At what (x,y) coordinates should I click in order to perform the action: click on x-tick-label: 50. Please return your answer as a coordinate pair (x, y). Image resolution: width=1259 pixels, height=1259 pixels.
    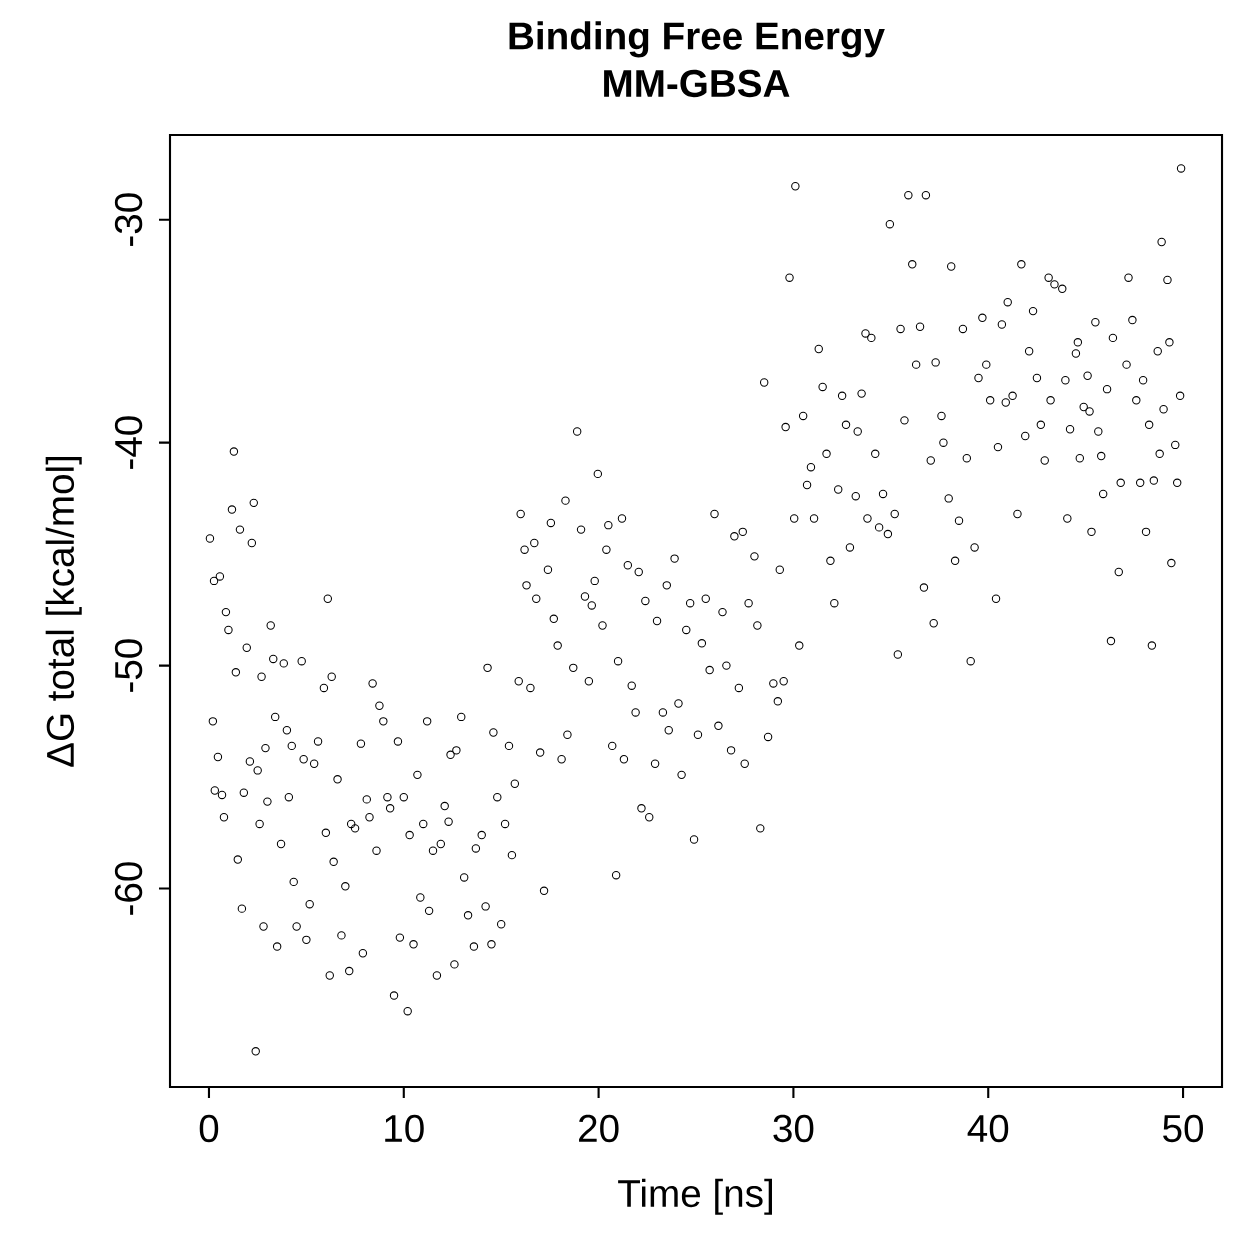
    Looking at the image, I should click on (1183, 1128).